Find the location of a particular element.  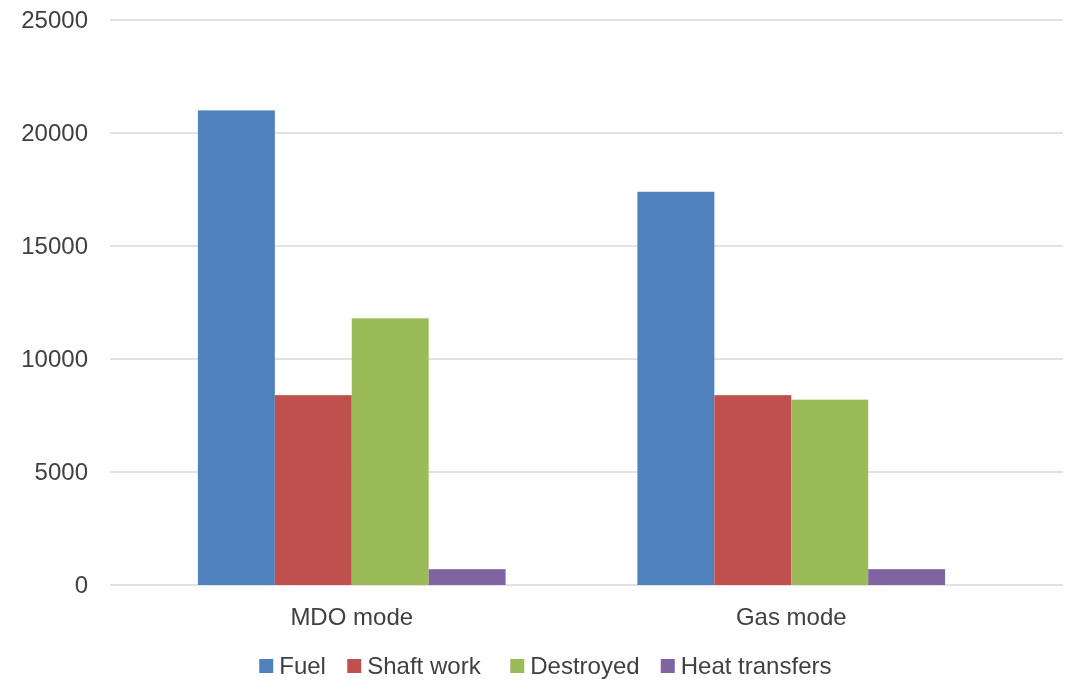

legend-label: Fuel is located at coordinates (302, 666).